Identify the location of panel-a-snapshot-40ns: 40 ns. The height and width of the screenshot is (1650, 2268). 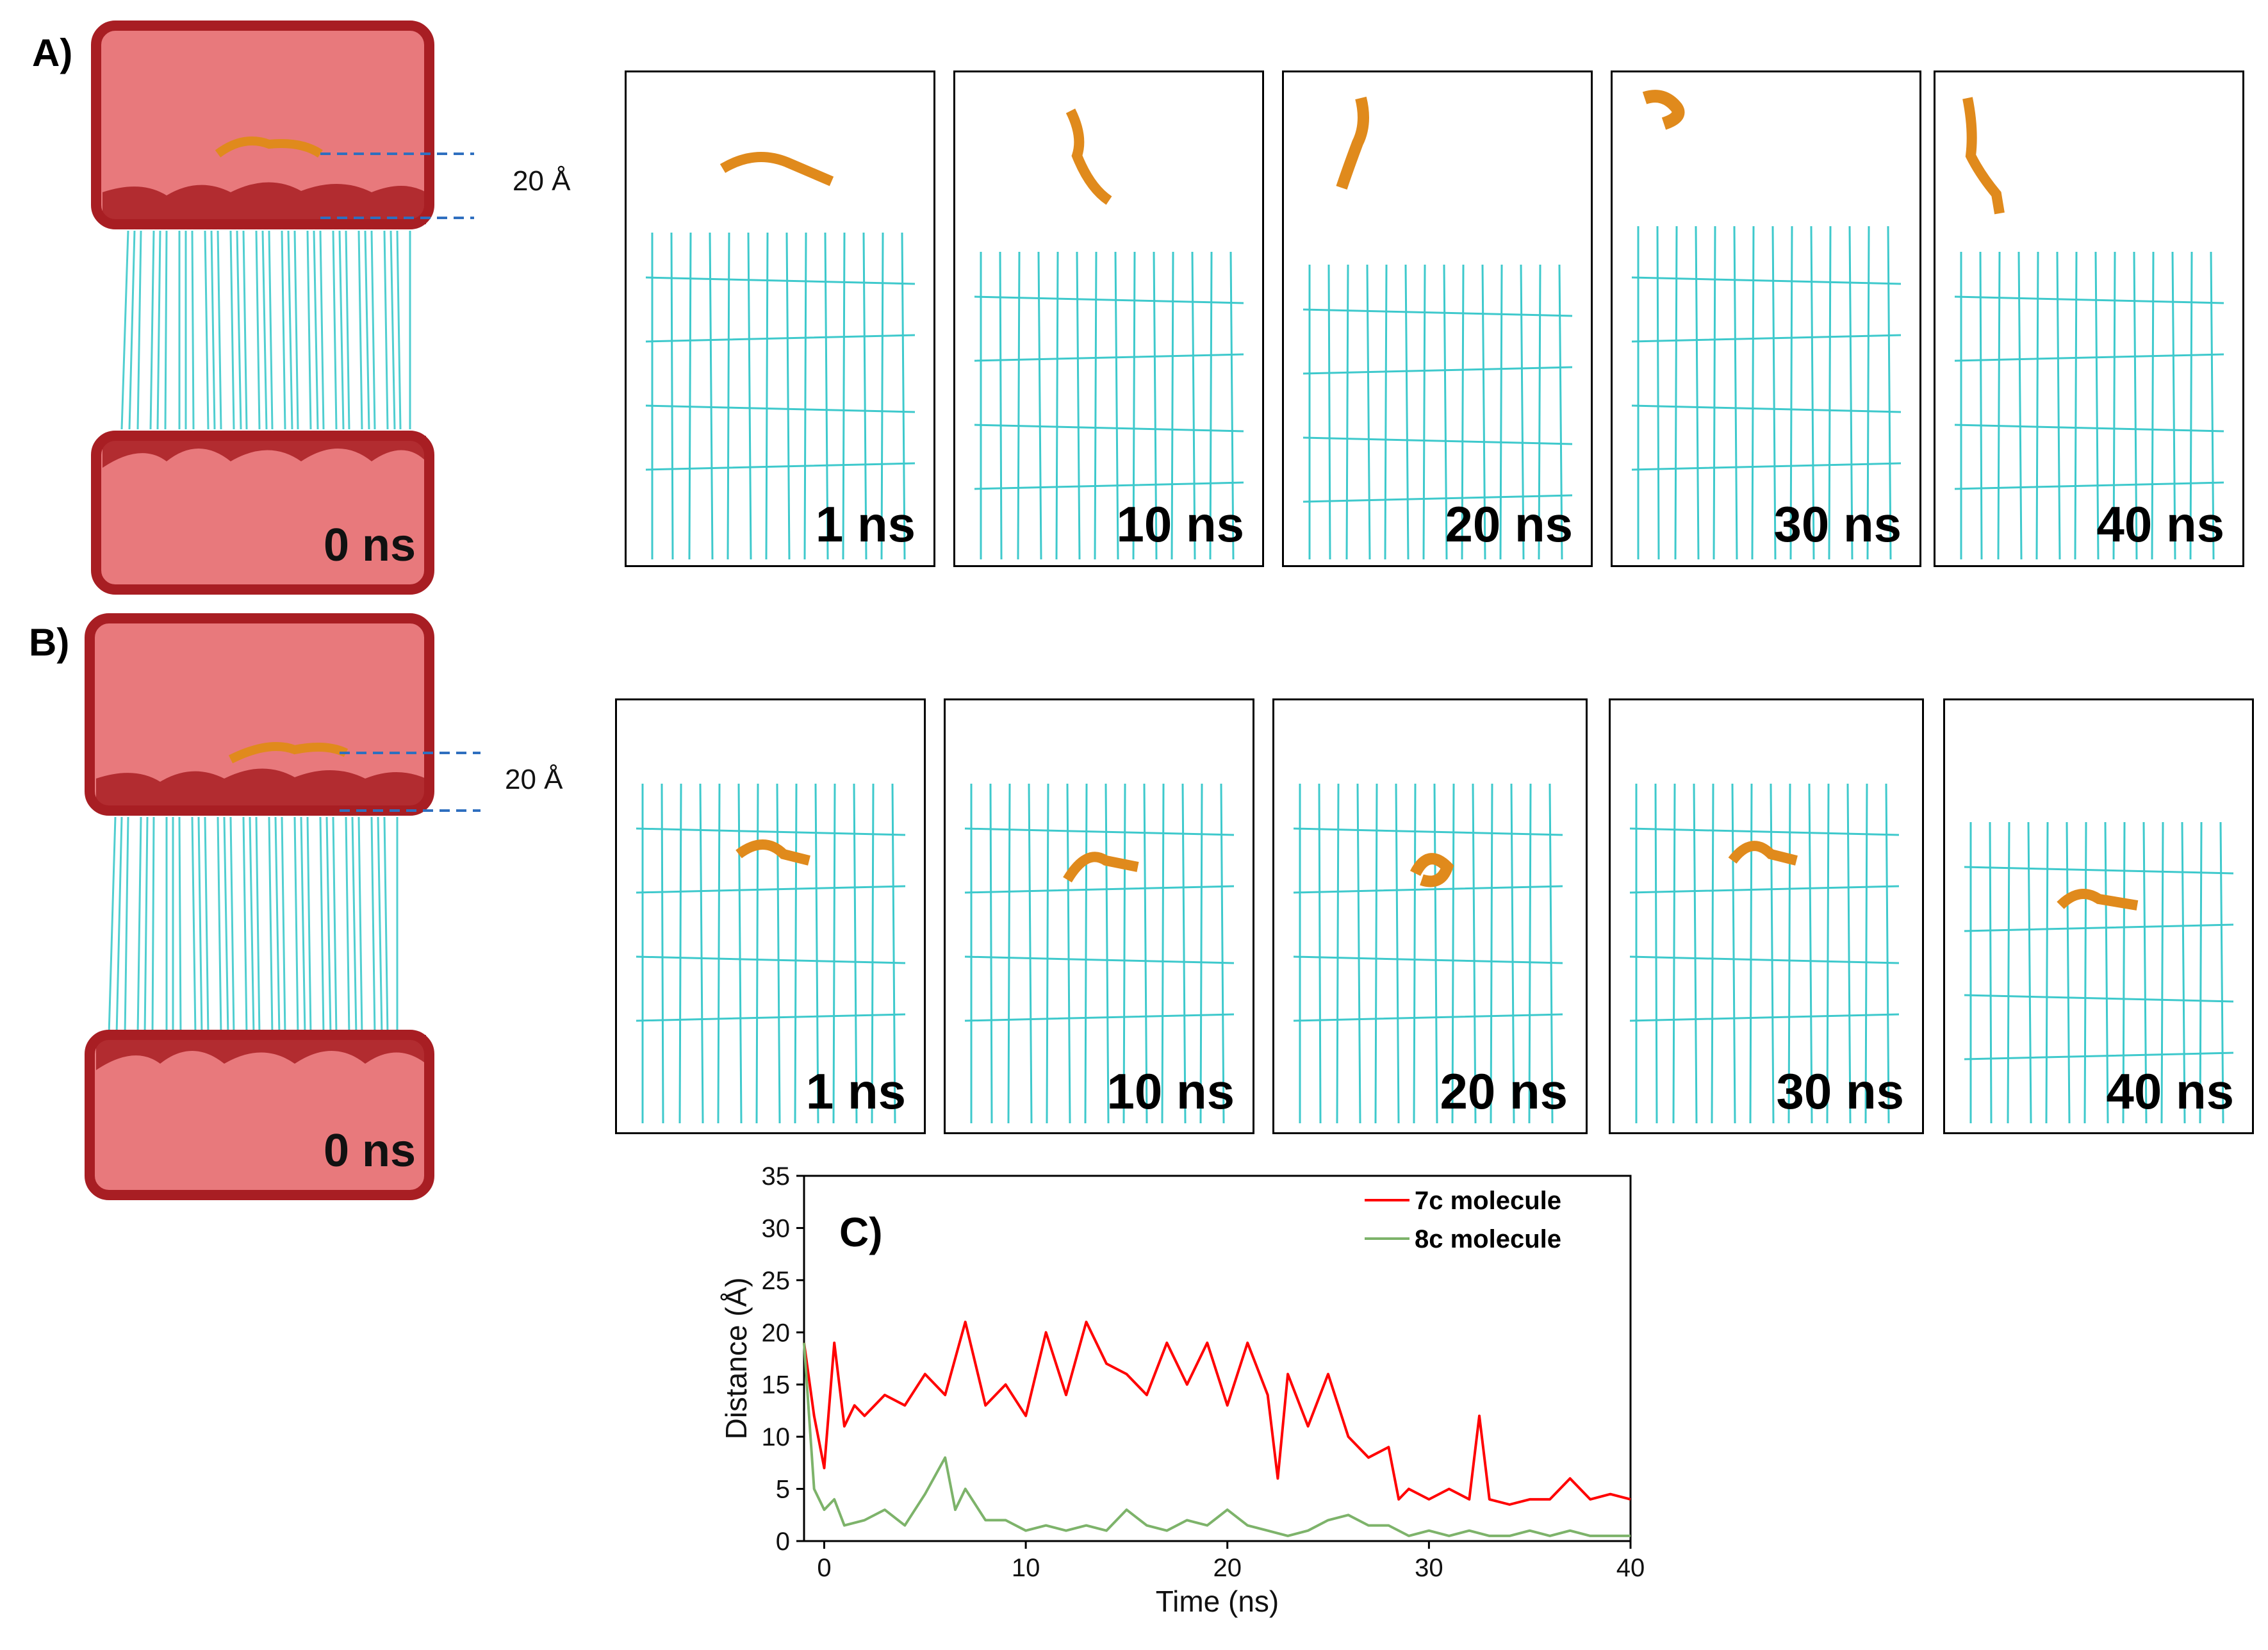
(2089, 319).